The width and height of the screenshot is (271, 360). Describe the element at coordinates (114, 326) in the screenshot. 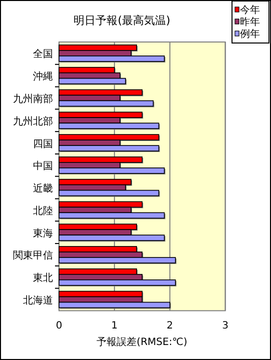

I see `x-tick-label: 1` at that location.